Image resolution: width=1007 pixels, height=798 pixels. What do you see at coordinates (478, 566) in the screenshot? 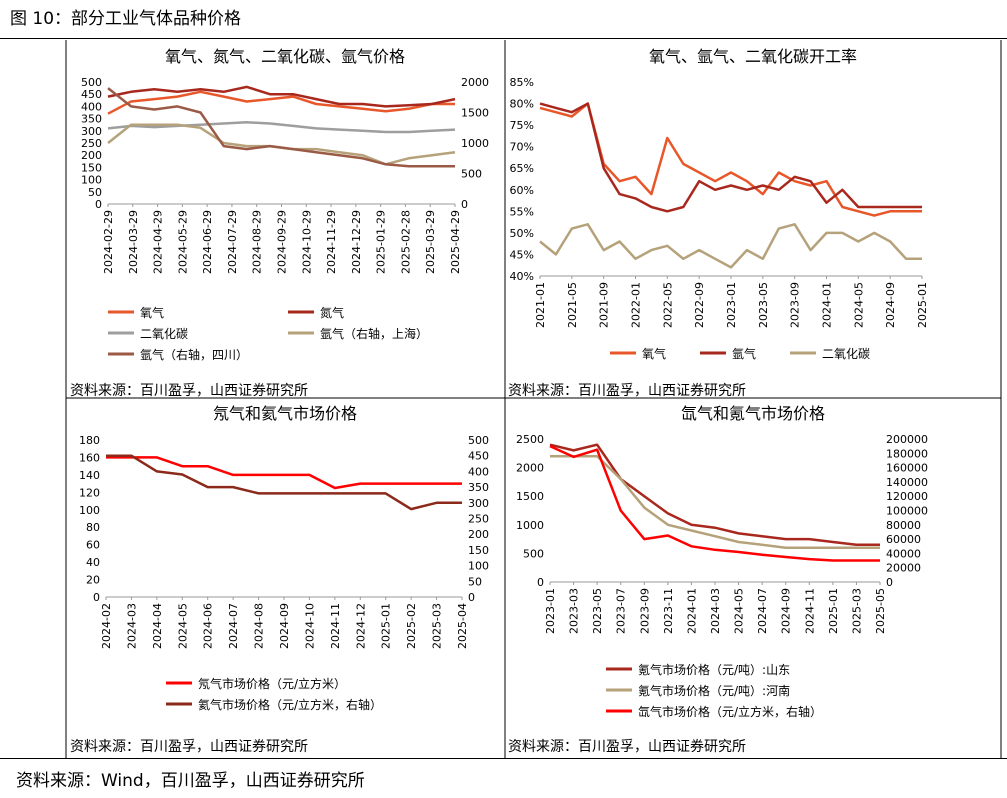
I see `y2-tick-label: 100` at bounding box center [478, 566].